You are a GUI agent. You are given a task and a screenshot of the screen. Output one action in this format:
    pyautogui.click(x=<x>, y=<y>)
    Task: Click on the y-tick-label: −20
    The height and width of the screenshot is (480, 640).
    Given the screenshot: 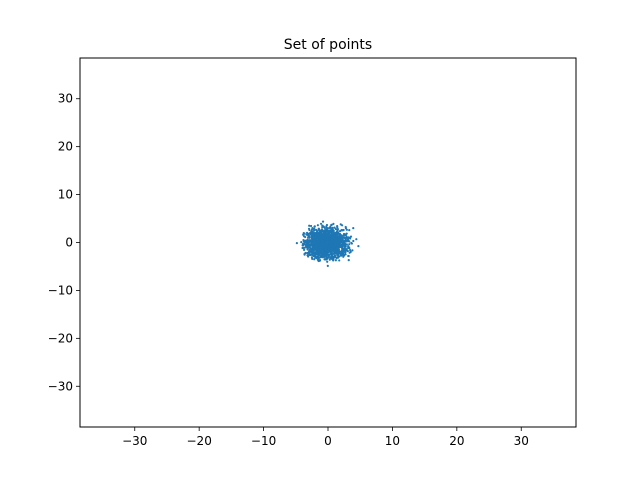 What is the action you would take?
    pyautogui.click(x=60, y=338)
    